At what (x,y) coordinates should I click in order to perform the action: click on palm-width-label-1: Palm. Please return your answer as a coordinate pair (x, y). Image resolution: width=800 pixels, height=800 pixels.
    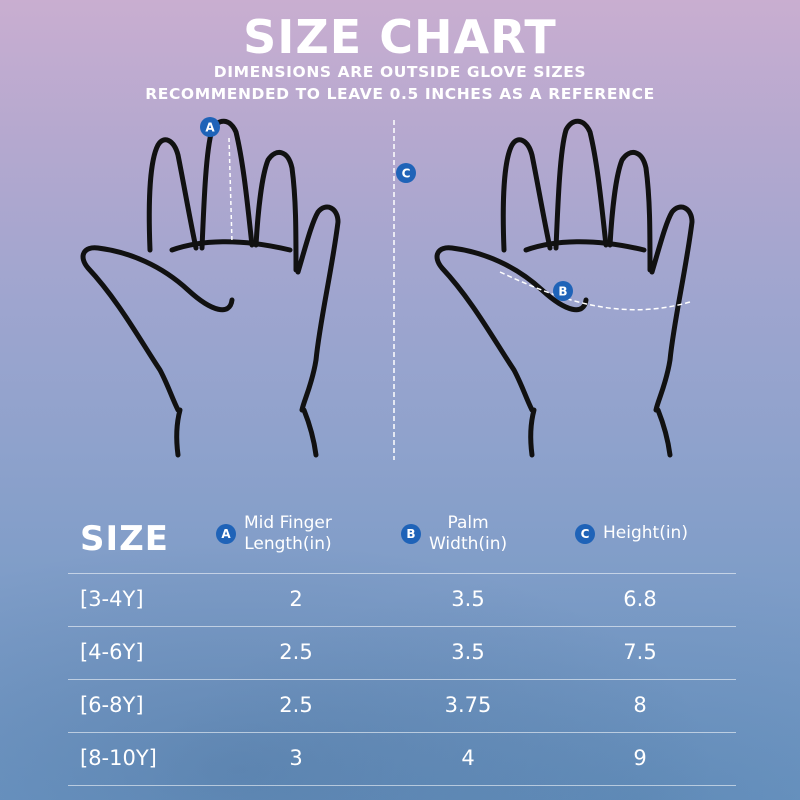
    Looking at the image, I should click on (468, 523).